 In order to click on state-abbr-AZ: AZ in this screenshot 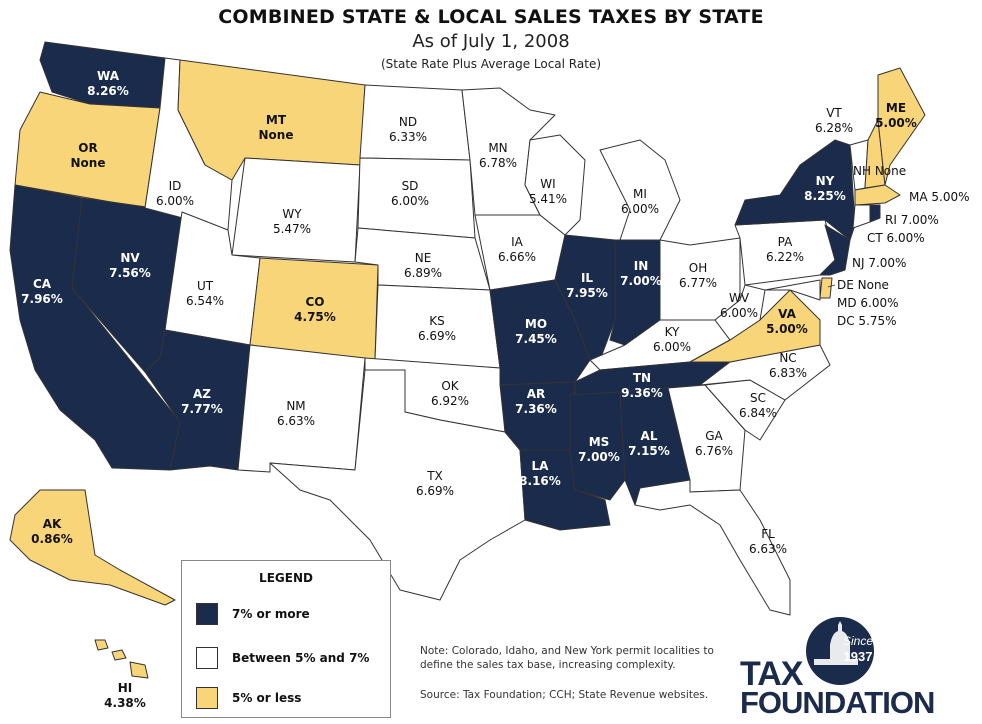, I will do `click(202, 394)`.